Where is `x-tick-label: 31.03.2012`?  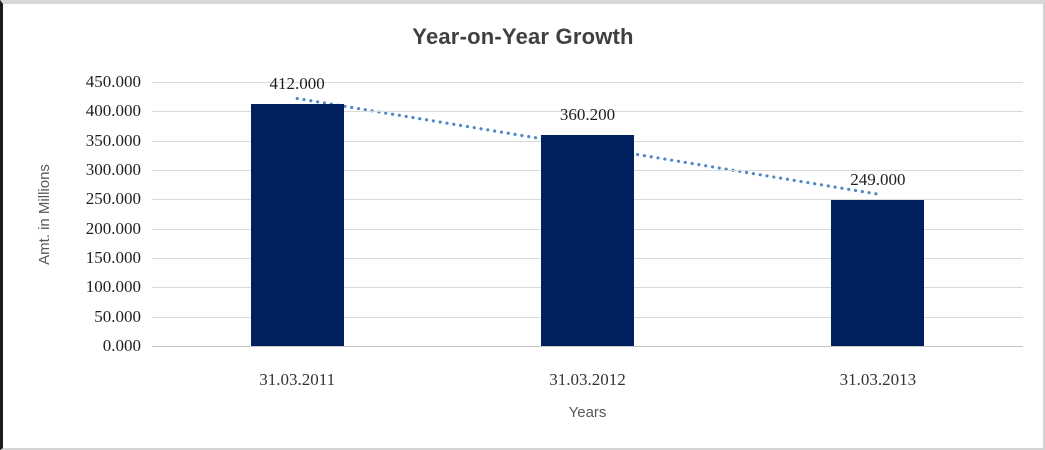 x-tick-label: 31.03.2012 is located at coordinates (587, 379).